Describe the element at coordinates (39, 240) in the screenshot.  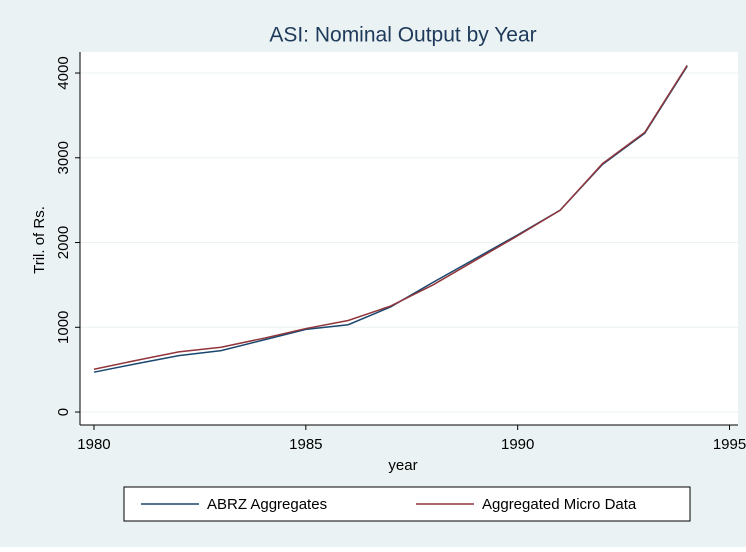
I see `y-axis-label: Tril. of Rs.` at that location.